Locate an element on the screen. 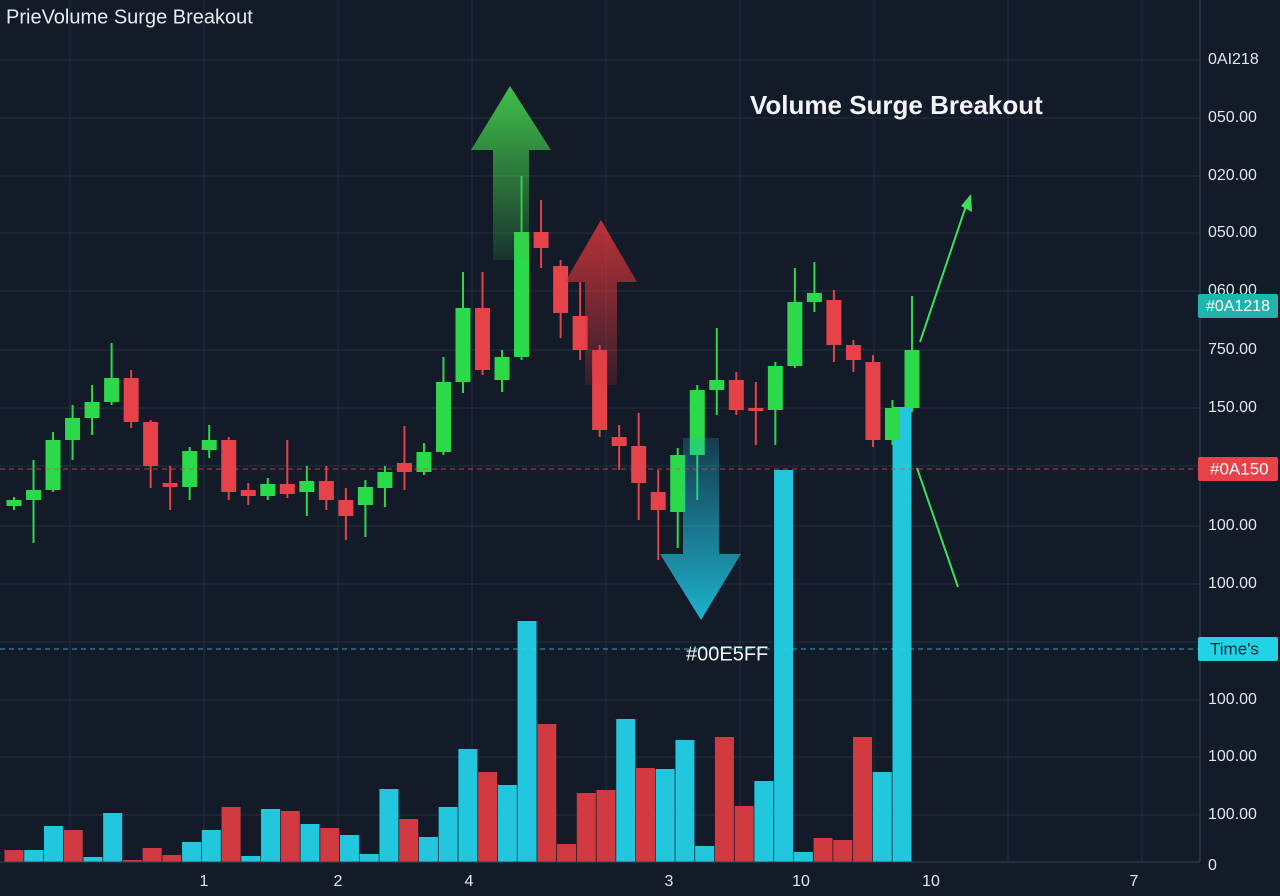 Image resolution: width=1280 pixels, height=896 pixels. price-badge-label: #0A150 is located at coordinates (1239, 468).